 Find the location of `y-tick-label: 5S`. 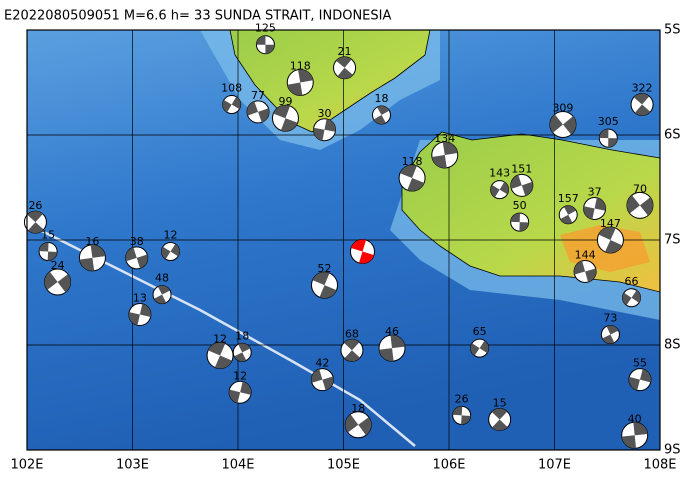

y-tick-label: 5S is located at coordinates (672, 30).